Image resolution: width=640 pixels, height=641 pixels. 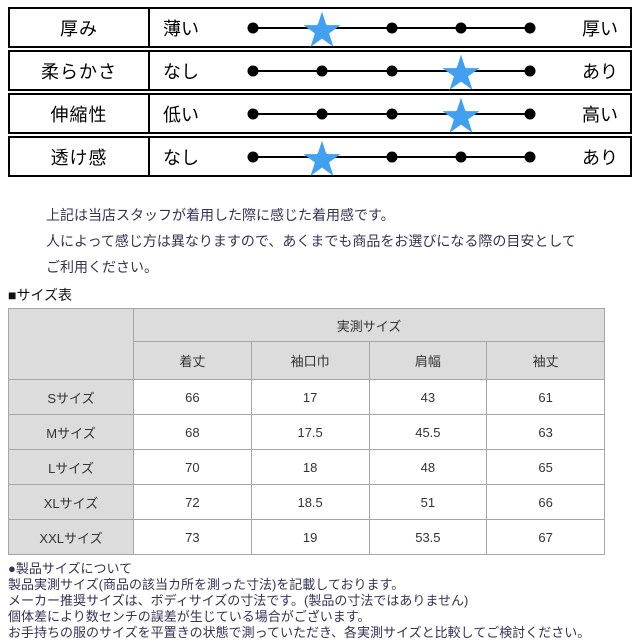 I want to click on size-value-cell: 45.5, so click(x=428, y=432).